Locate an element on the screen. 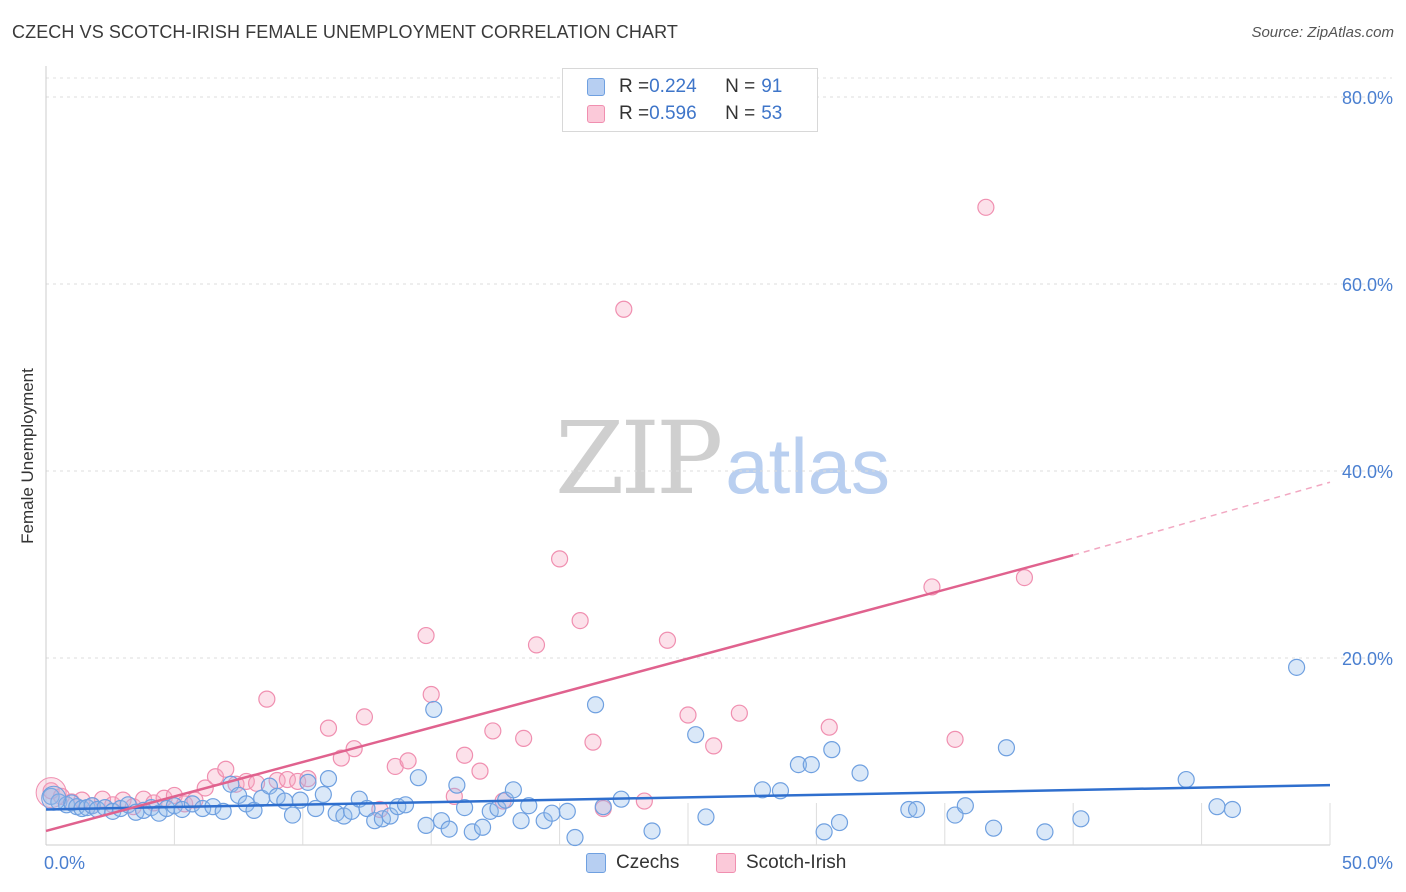 Image resolution: width=1406 pixels, height=892 pixels. legend-r-value: 0.596 is located at coordinates (673, 113).